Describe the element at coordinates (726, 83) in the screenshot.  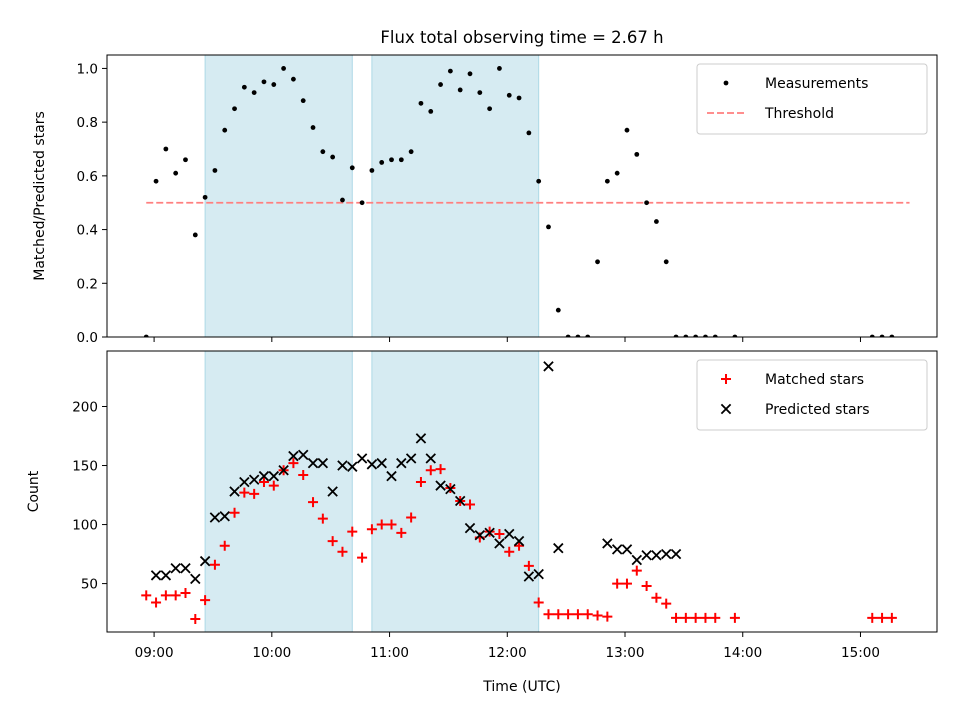
I see `legend-measurement-marker` at that location.